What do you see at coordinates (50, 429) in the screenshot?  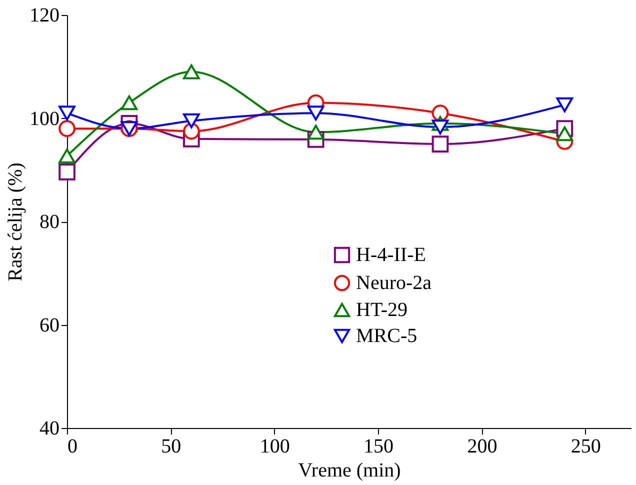 I see `y-tick-label: 40` at bounding box center [50, 429].